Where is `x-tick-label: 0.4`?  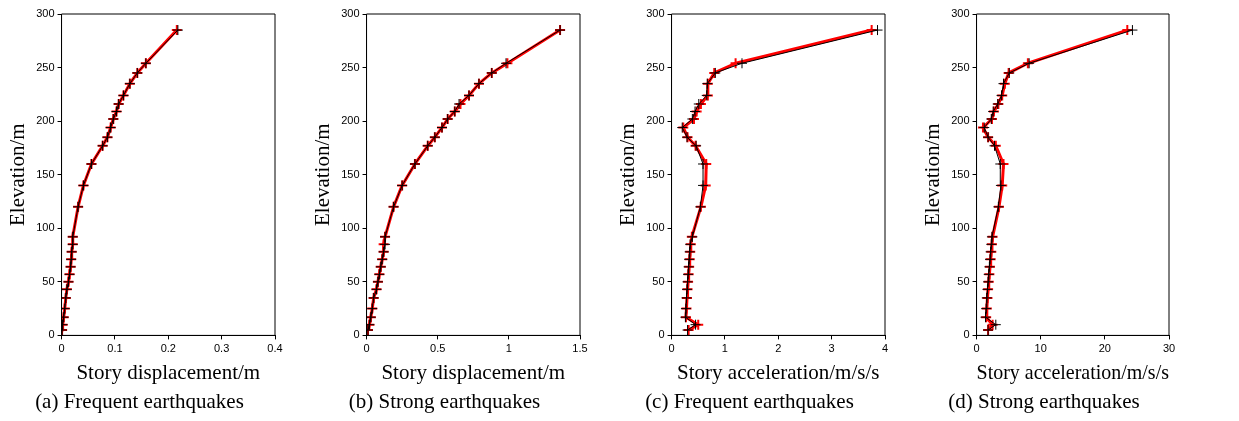
x-tick-label: 0.4 is located at coordinates (275, 348).